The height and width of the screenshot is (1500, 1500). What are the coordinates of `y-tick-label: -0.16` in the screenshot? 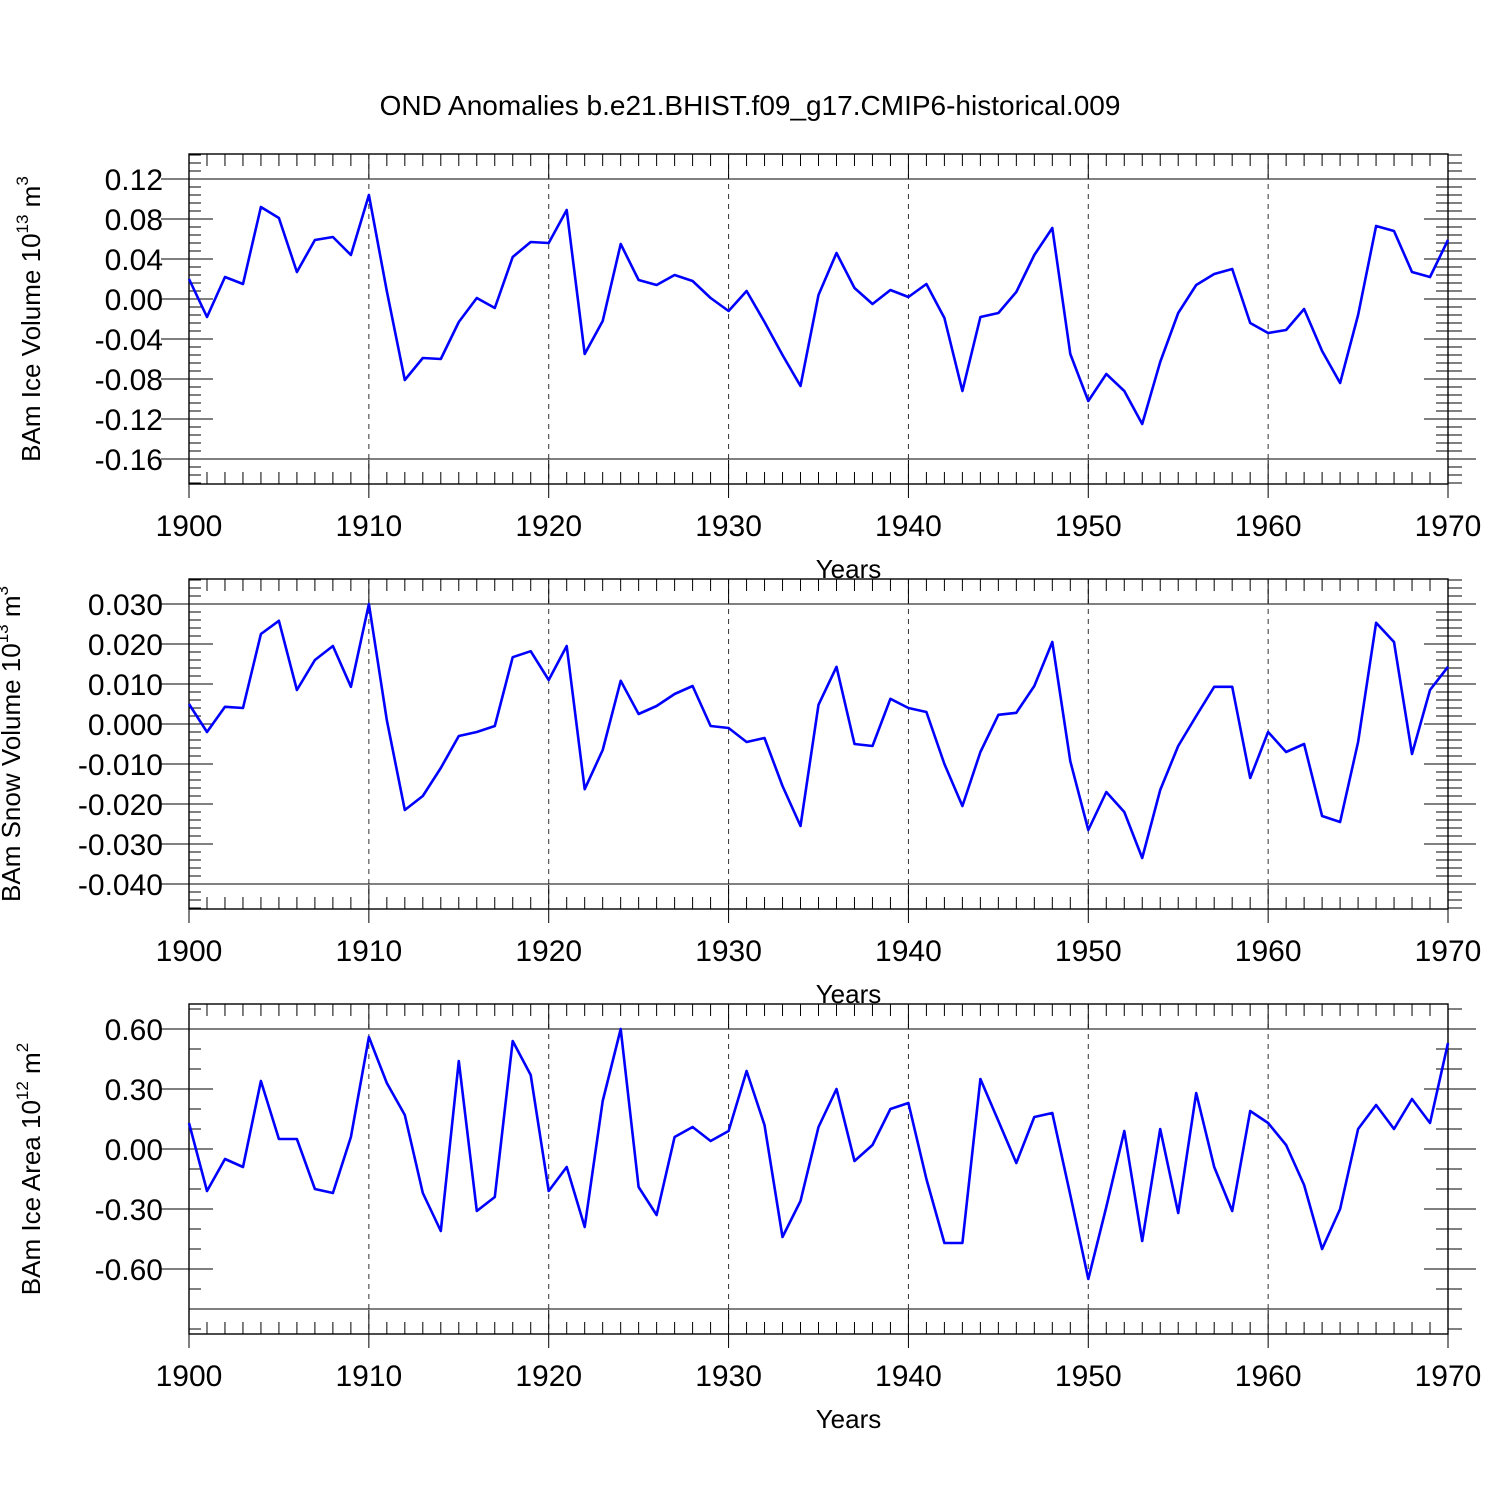 It's located at (129, 460).